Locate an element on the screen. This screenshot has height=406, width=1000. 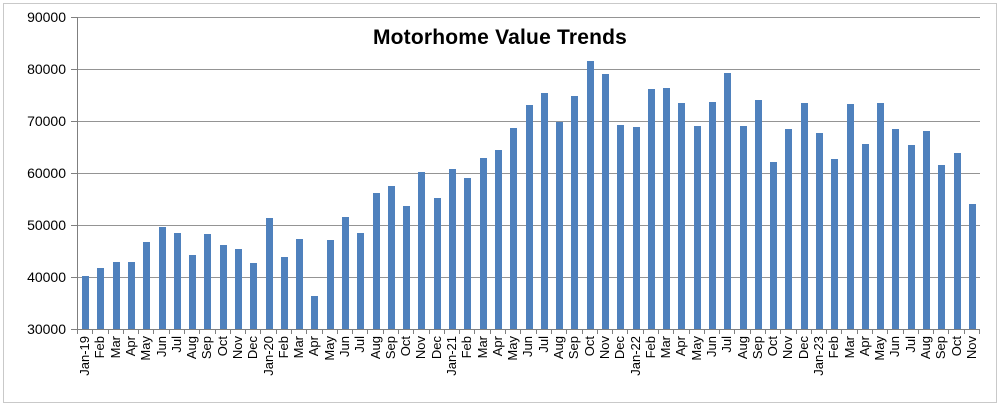
x-axis-label: Jan-21 is located at coordinates (452, 356).